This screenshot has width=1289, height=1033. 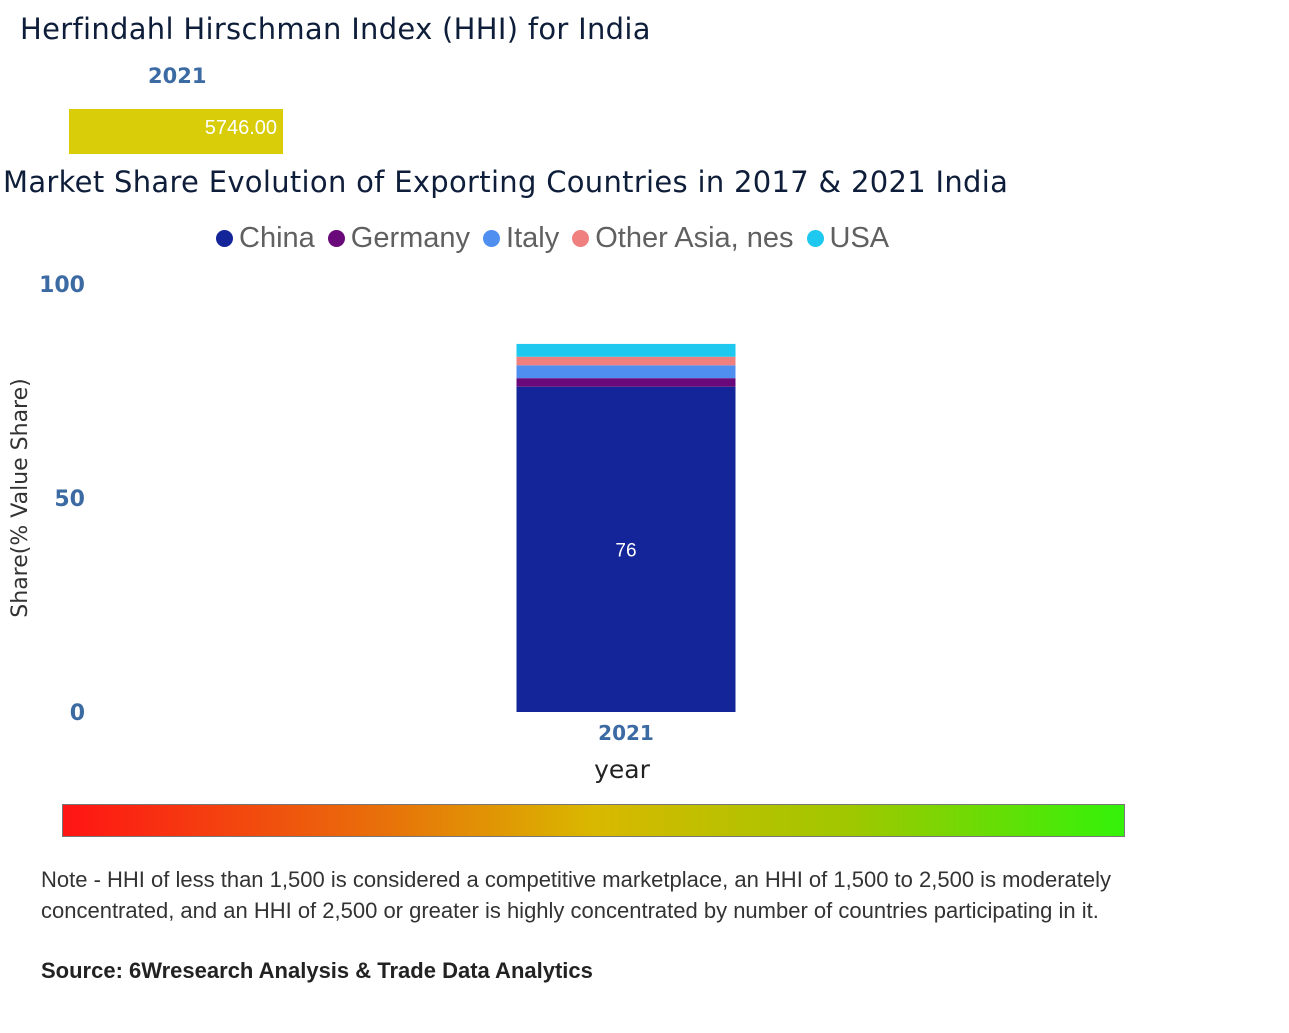 I want to click on bar-segment-other-asia-nes, so click(x=626, y=361).